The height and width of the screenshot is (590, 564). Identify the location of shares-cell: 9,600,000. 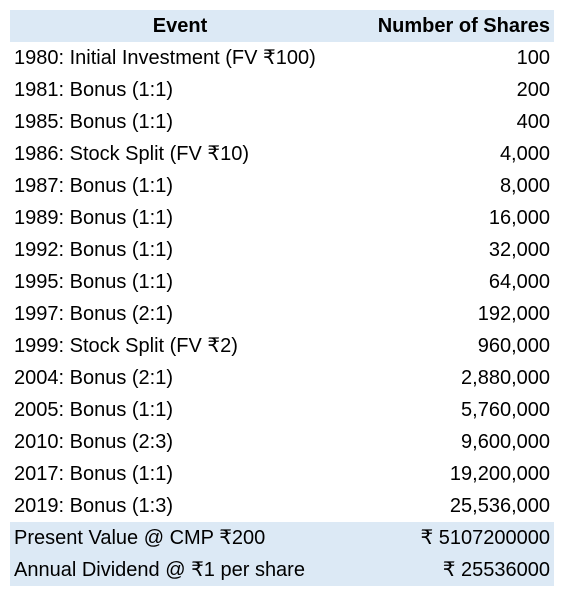
(505, 442).